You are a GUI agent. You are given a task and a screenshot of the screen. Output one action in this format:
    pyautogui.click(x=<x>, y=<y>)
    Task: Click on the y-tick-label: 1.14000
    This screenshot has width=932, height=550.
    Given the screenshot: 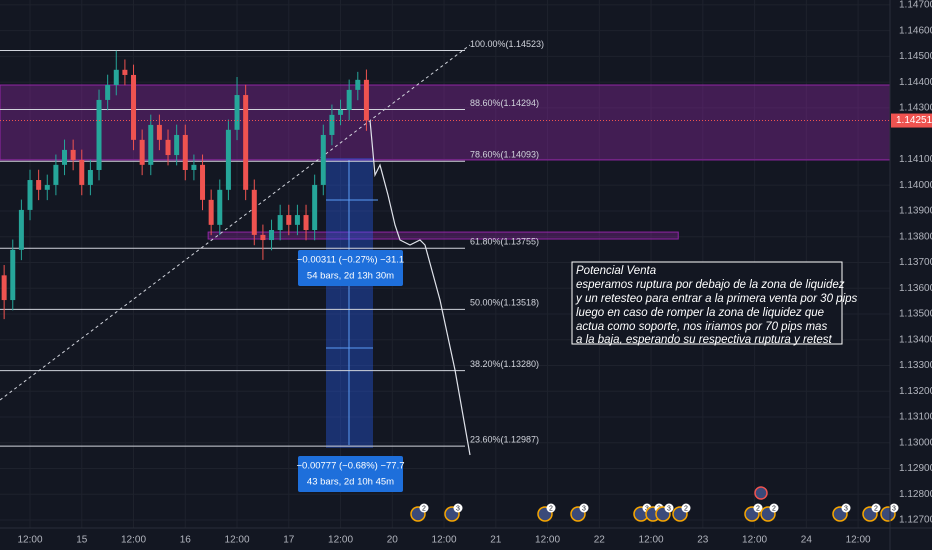 What is the action you would take?
    pyautogui.click(x=915, y=185)
    